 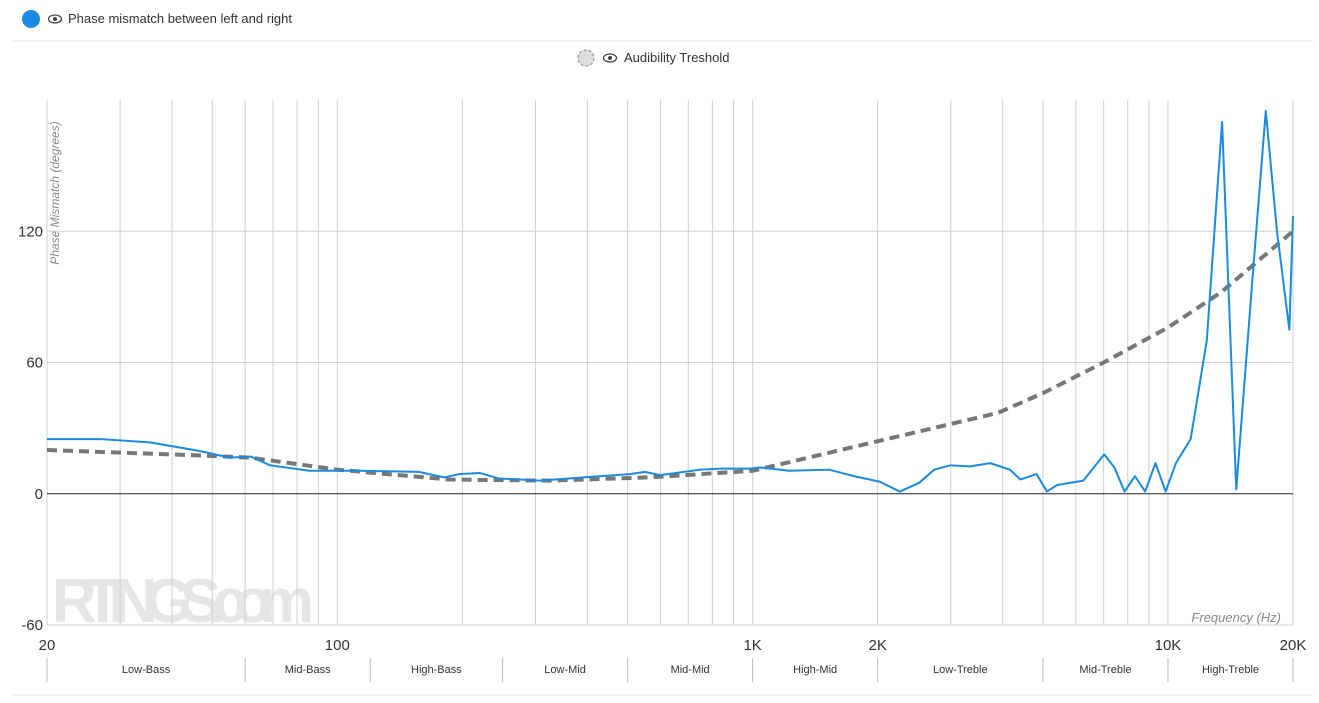 I want to click on x-tick-label: 100, so click(x=337, y=645).